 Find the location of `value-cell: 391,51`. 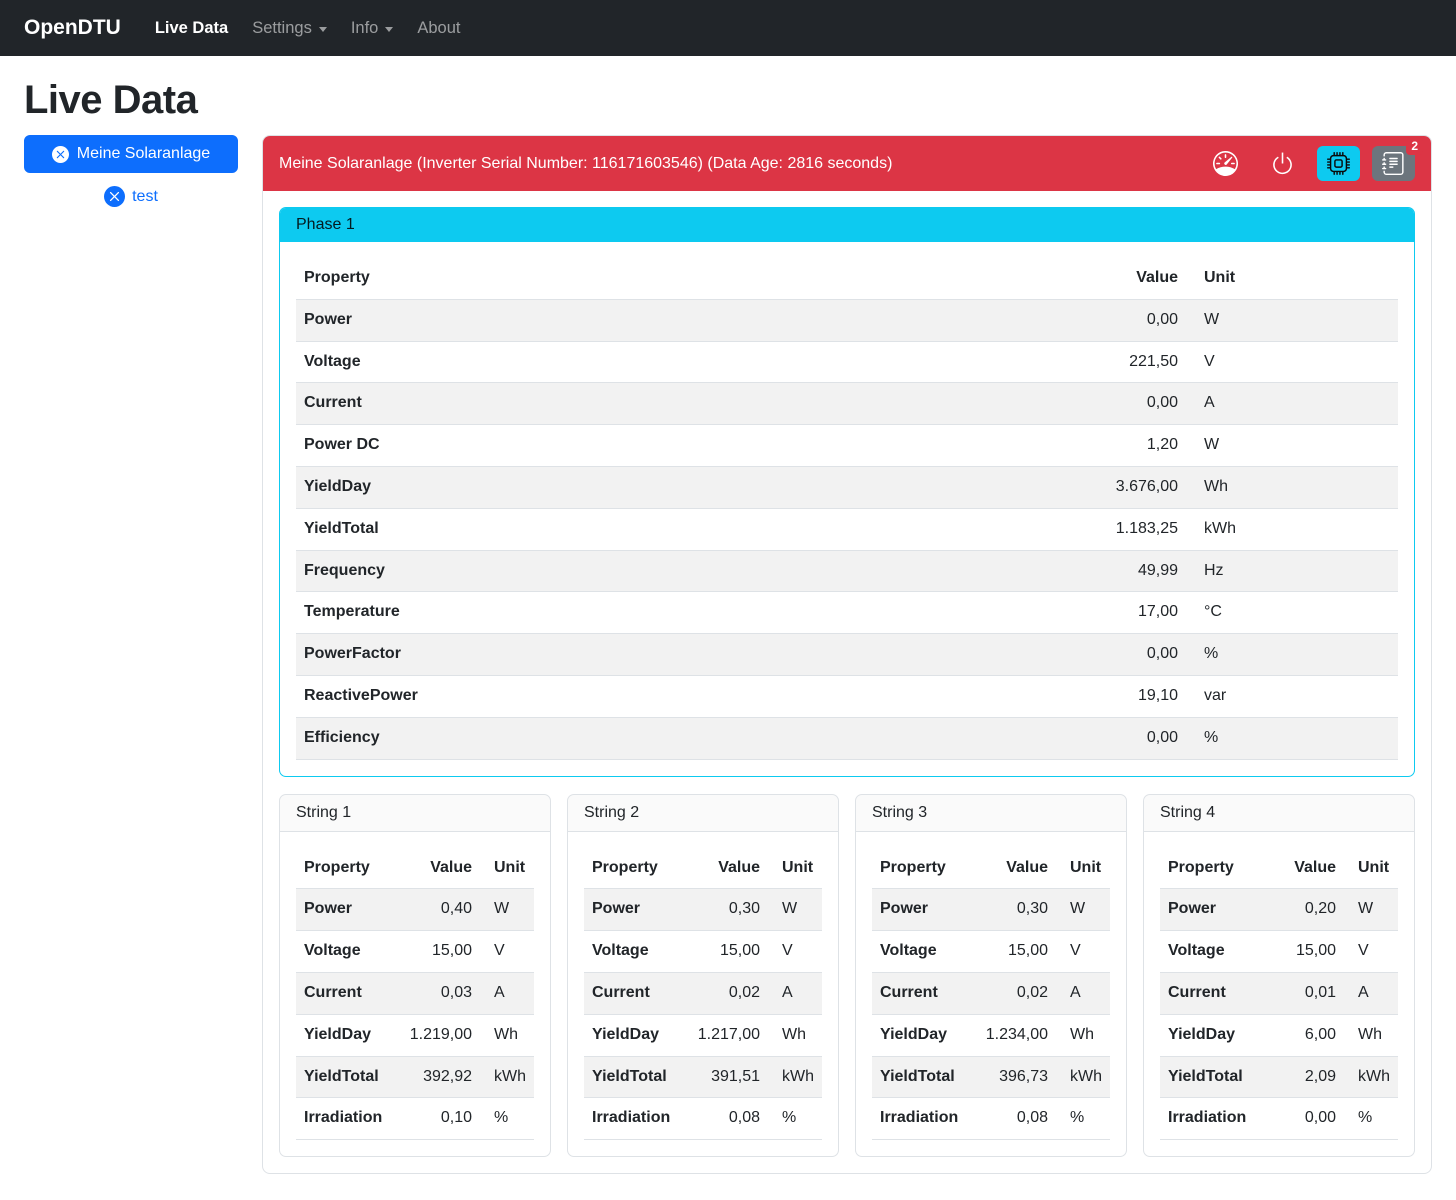

value-cell: 391,51 is located at coordinates (726, 1077).